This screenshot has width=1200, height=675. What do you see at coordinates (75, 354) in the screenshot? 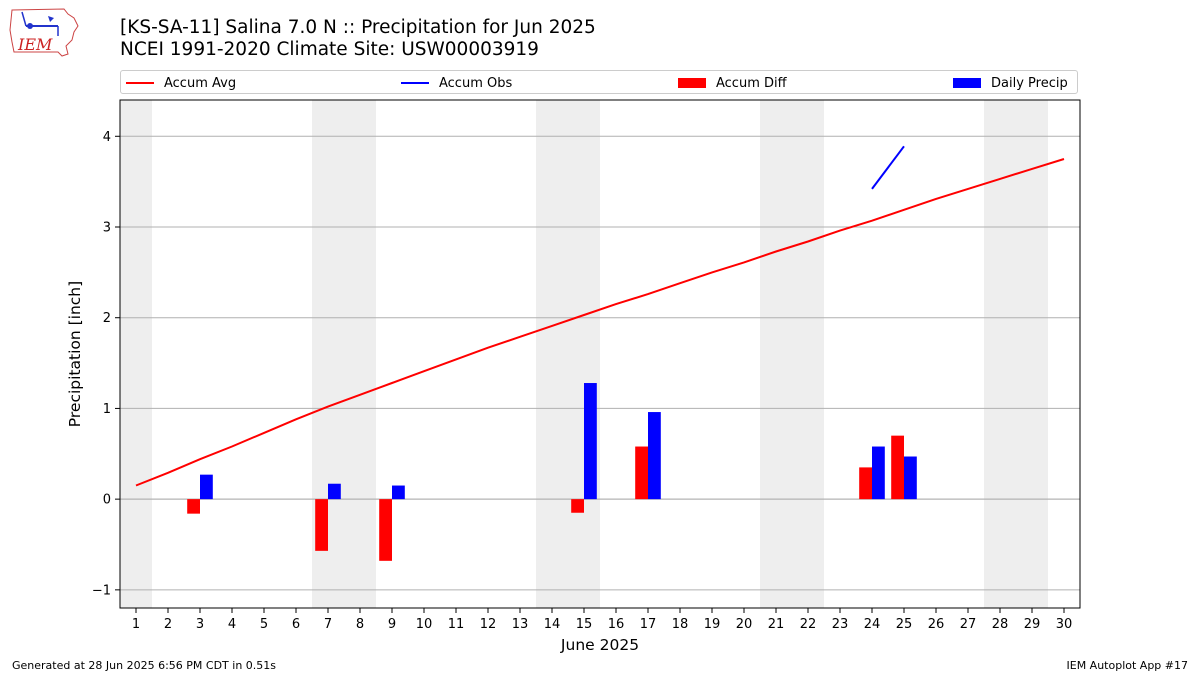
I see `y-axis-title: Precipitation [inch]` at bounding box center [75, 354].